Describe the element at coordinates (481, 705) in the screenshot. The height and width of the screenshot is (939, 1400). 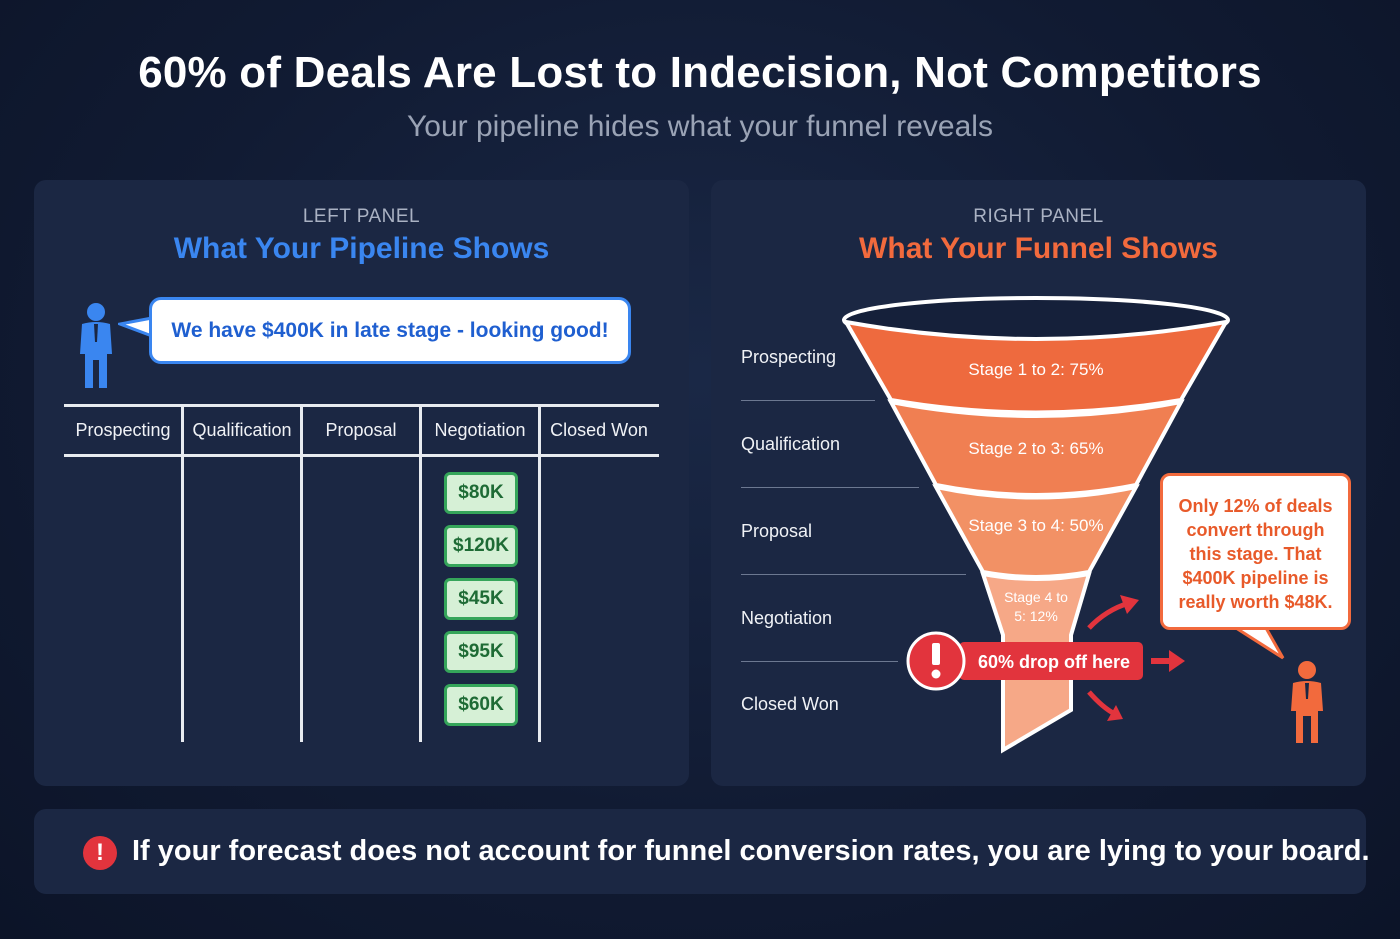
I see `deal-card: $60K` at that location.